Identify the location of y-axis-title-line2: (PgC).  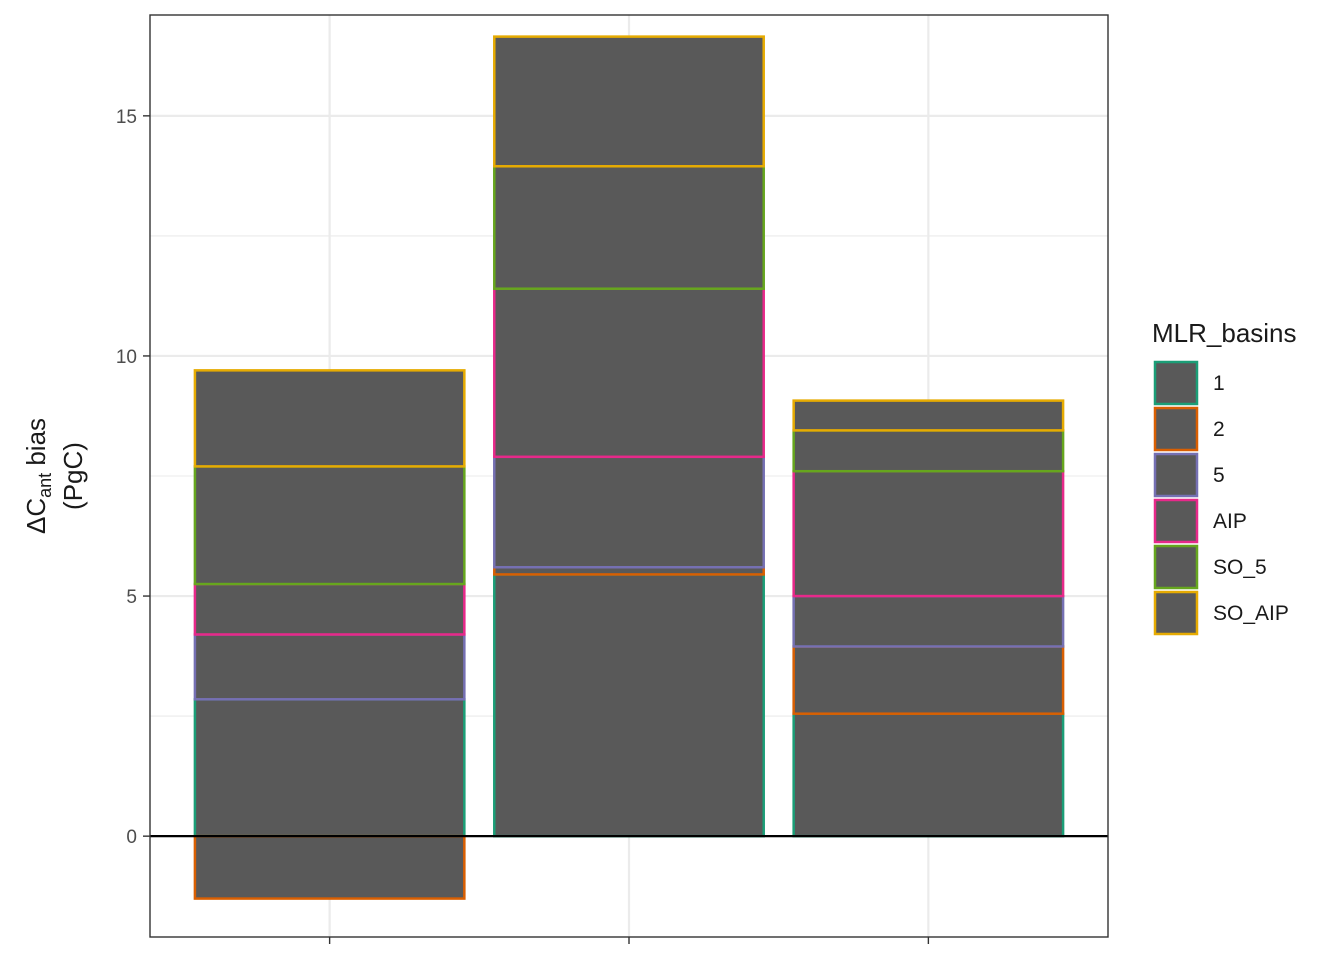
(73, 476).